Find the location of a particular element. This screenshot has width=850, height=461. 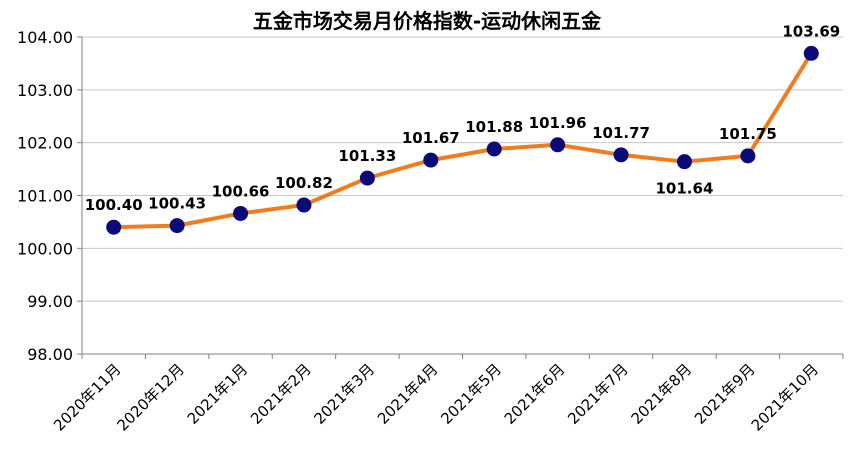

data-label: 101.88 is located at coordinates (494, 127).